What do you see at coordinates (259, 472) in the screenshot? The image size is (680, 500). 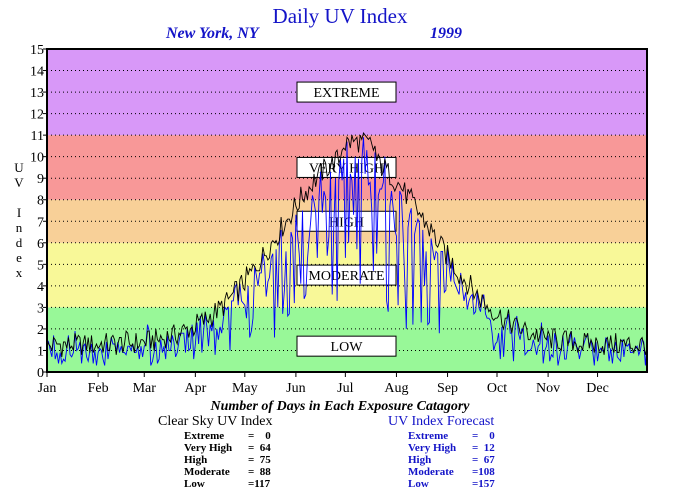 I see `count-value: = 88` at bounding box center [259, 472].